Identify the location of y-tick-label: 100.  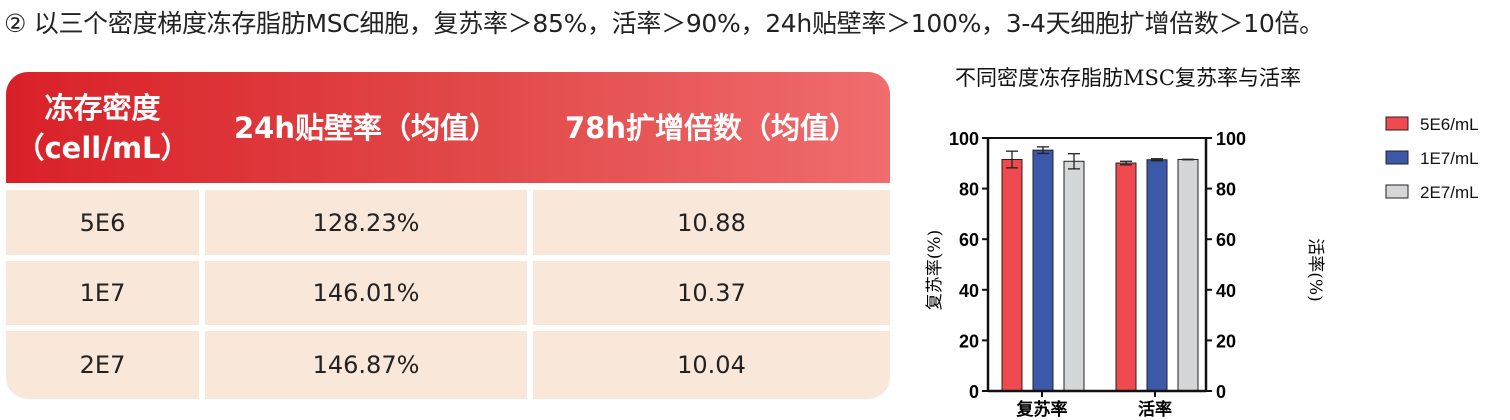
(964, 139).